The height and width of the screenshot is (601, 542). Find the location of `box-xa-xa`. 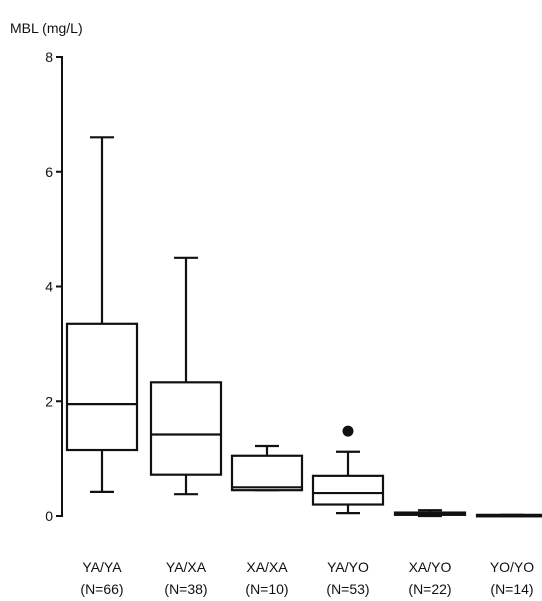

box-xa-xa is located at coordinates (267, 468).